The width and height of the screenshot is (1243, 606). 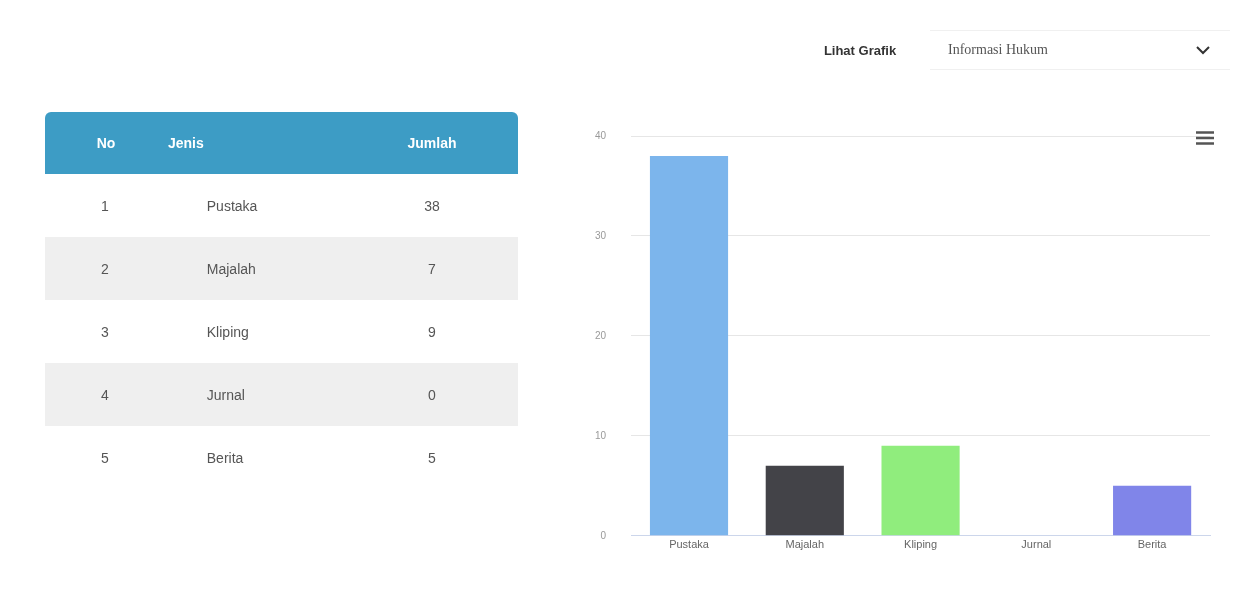 I want to click on x-tick-label: Majalah, so click(x=805, y=544).